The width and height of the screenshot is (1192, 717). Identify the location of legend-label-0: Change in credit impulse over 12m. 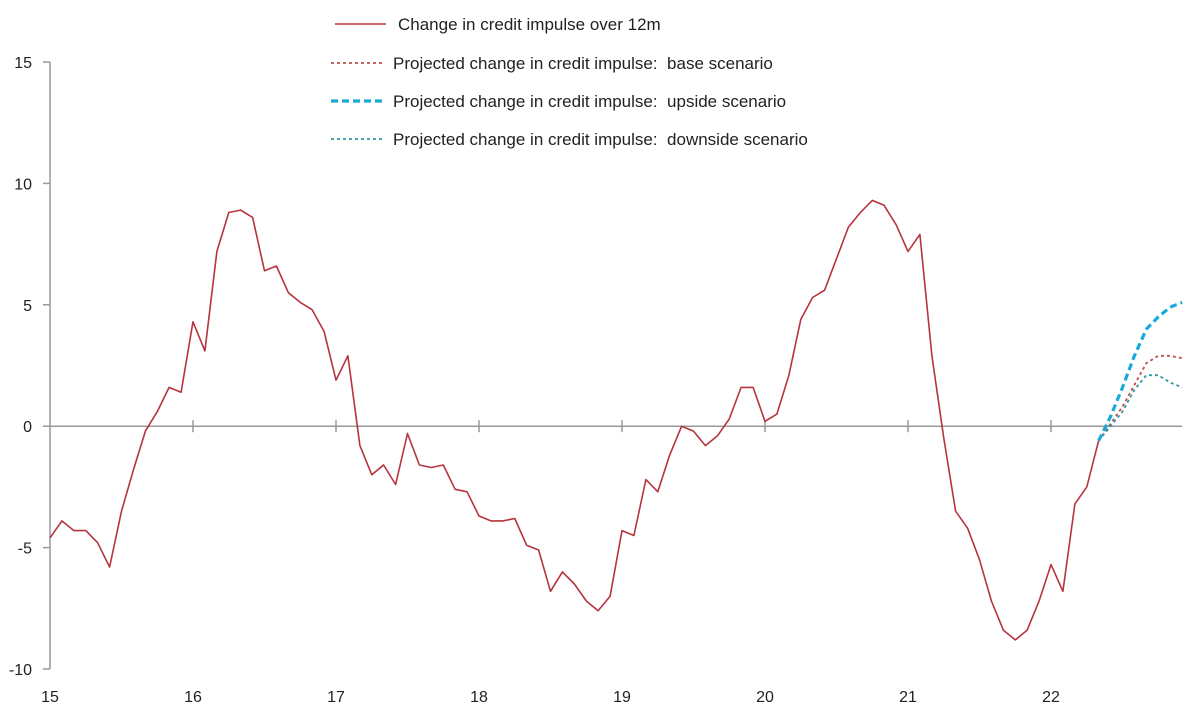
(529, 24).